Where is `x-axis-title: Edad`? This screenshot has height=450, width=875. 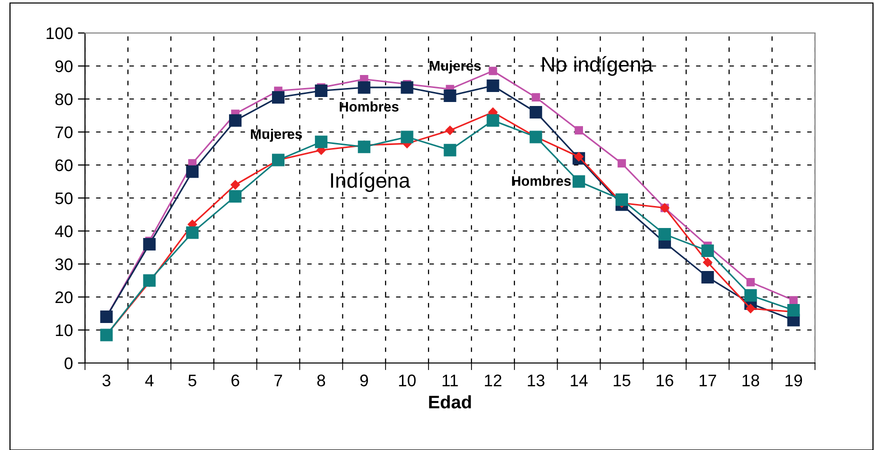 x-axis-title: Edad is located at coordinates (450, 401).